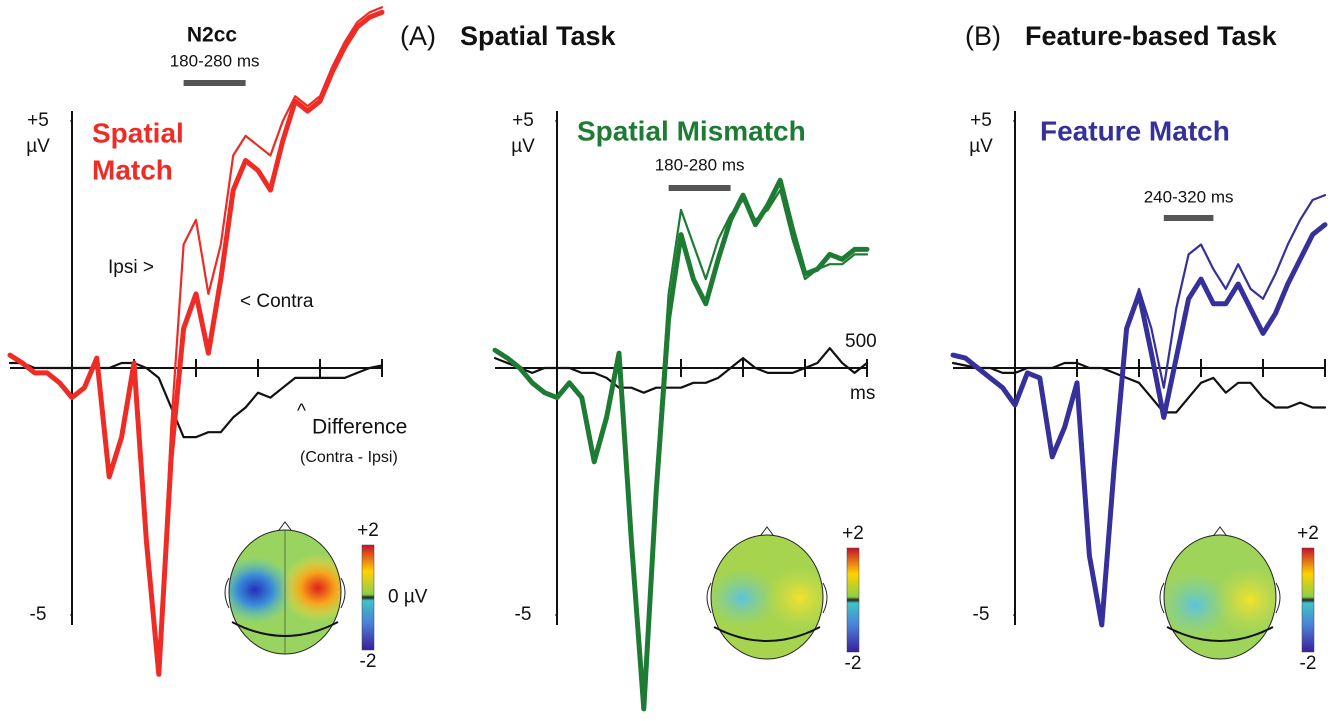 This screenshot has height=721, width=1339. What do you see at coordinates (983, 36) in the screenshot?
I see `panel-label: (B)` at bounding box center [983, 36].